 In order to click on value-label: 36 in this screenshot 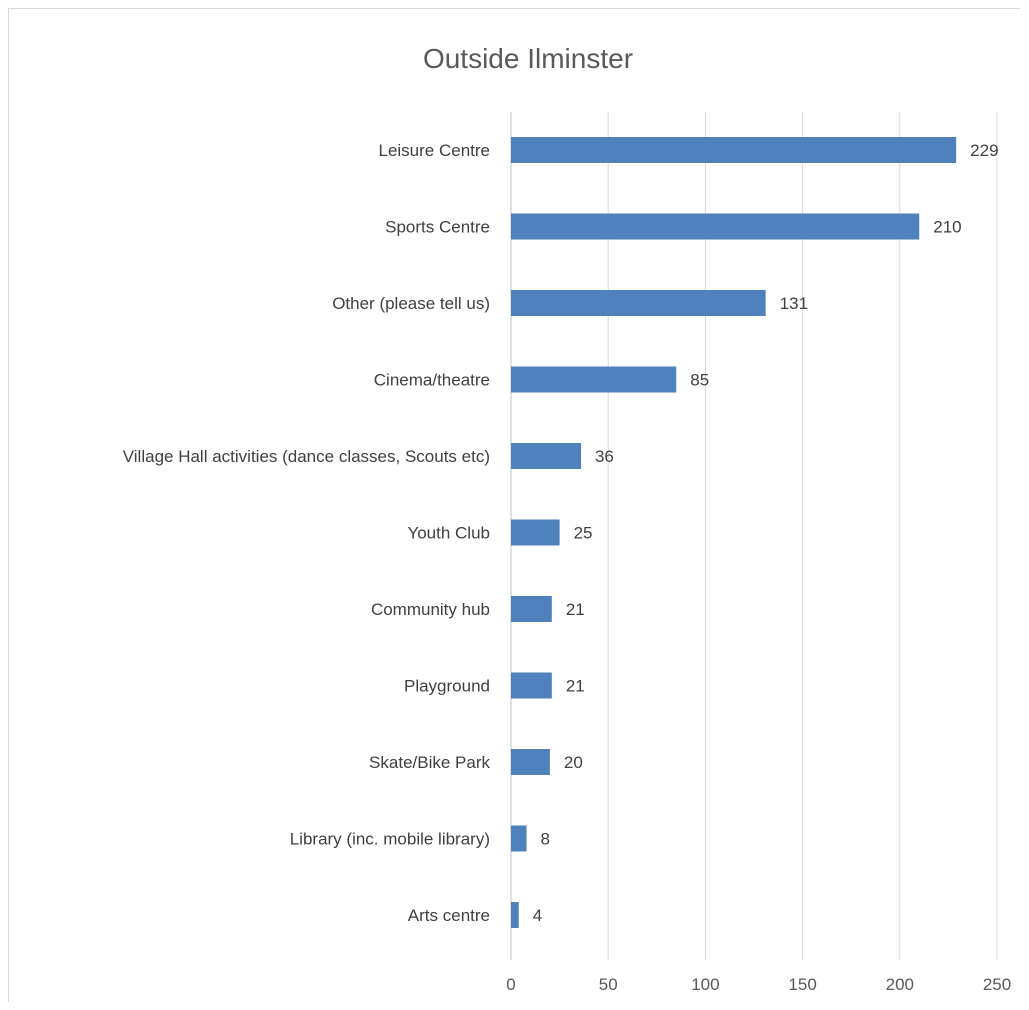, I will do `click(604, 456)`.